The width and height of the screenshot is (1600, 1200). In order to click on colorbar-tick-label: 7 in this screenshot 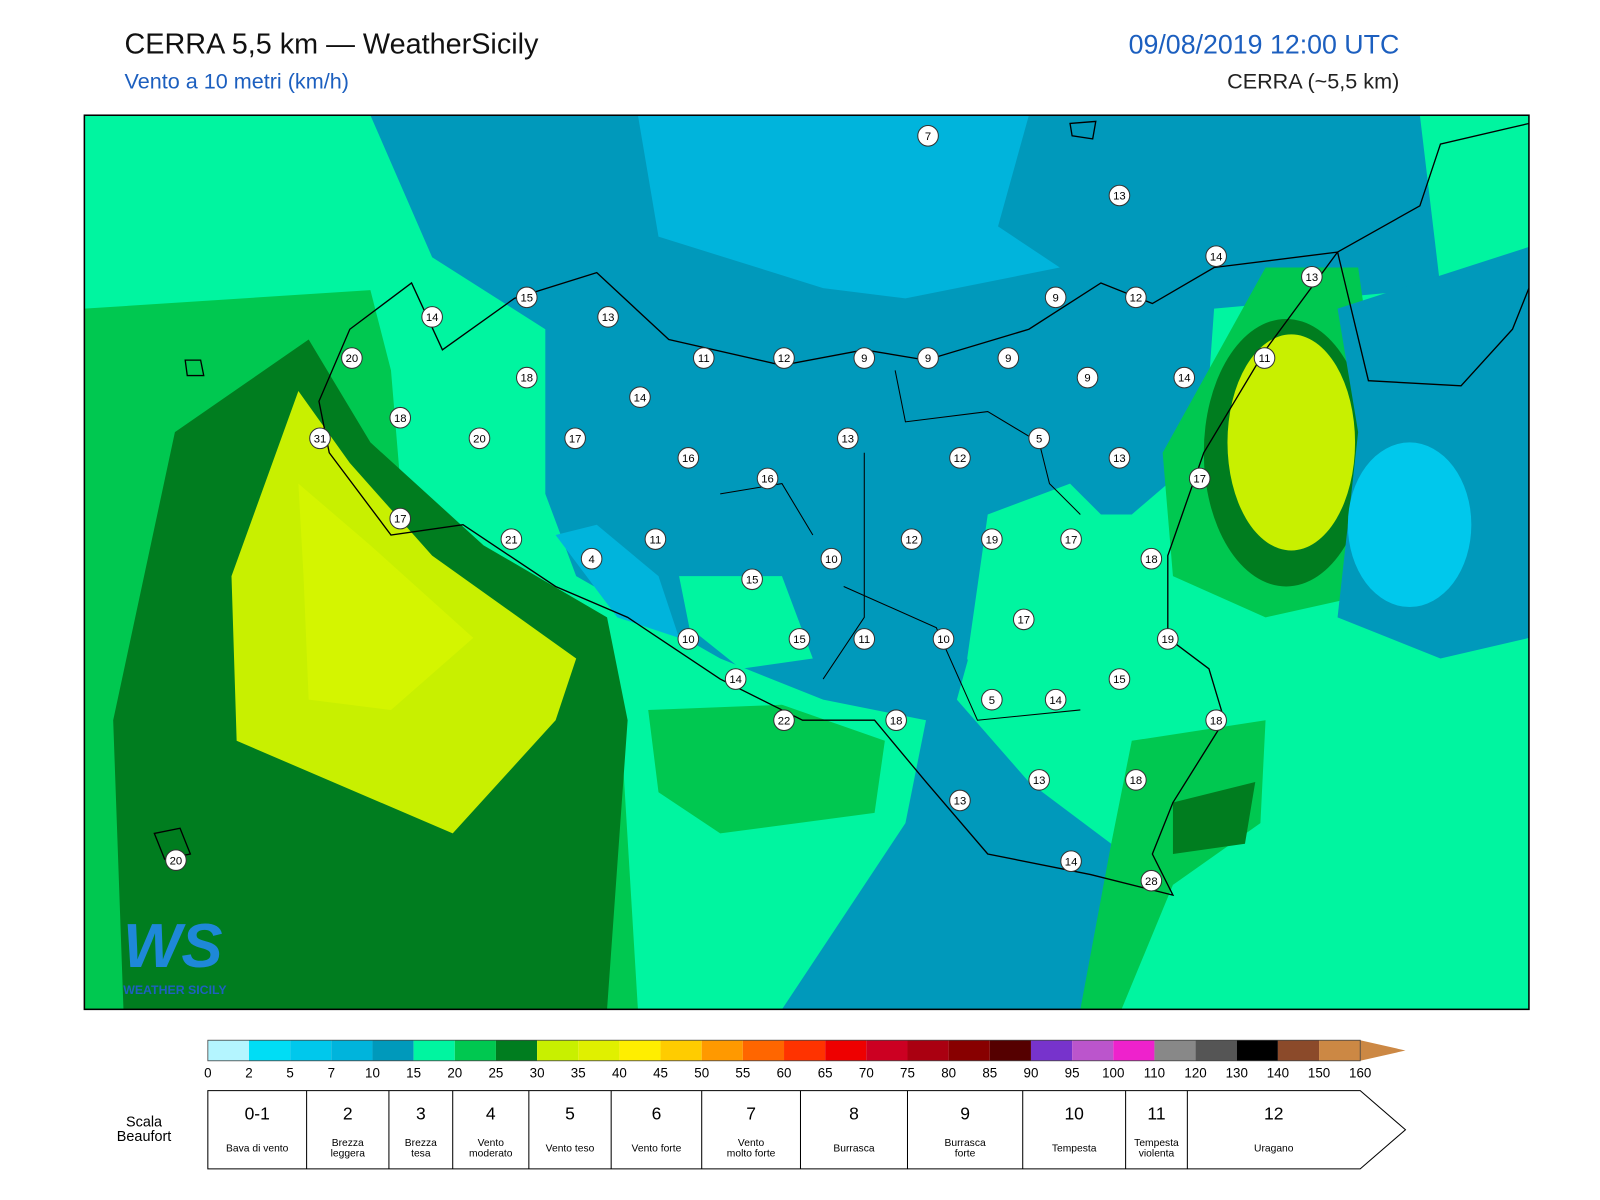, I will do `click(331, 1072)`.